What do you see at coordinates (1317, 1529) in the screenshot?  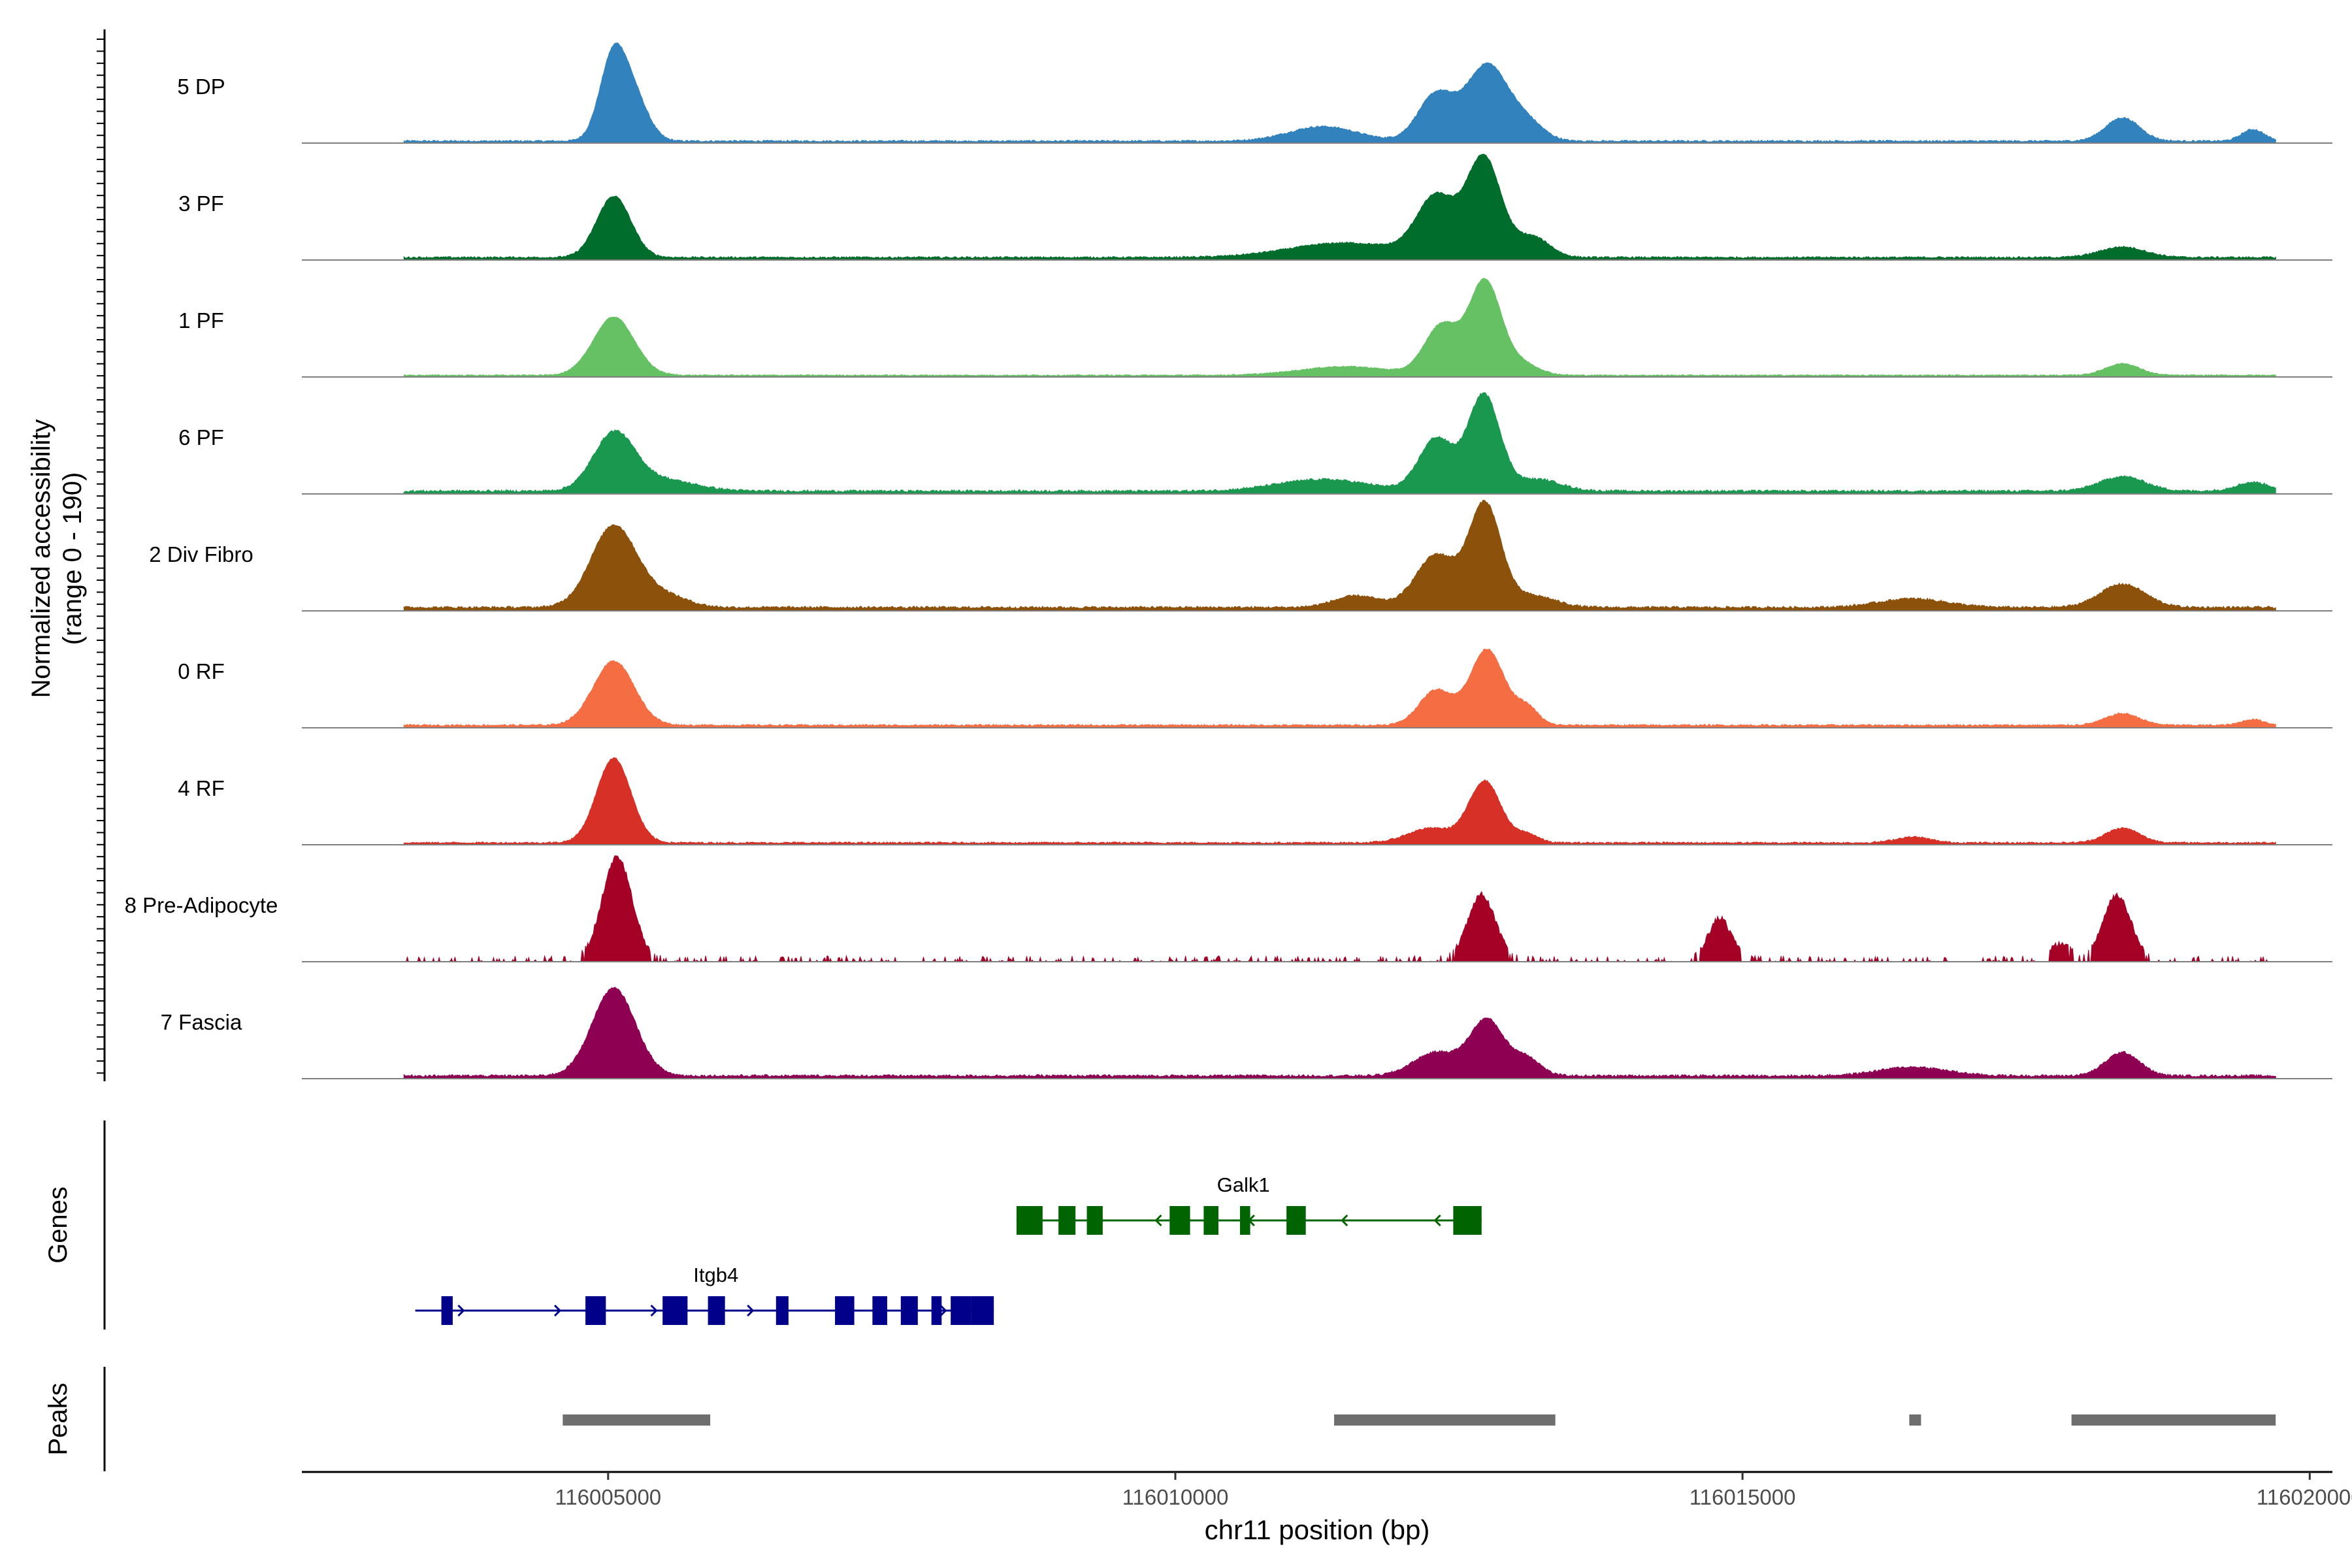 I see `x-axis-label: chr11 position (bp)` at bounding box center [1317, 1529].